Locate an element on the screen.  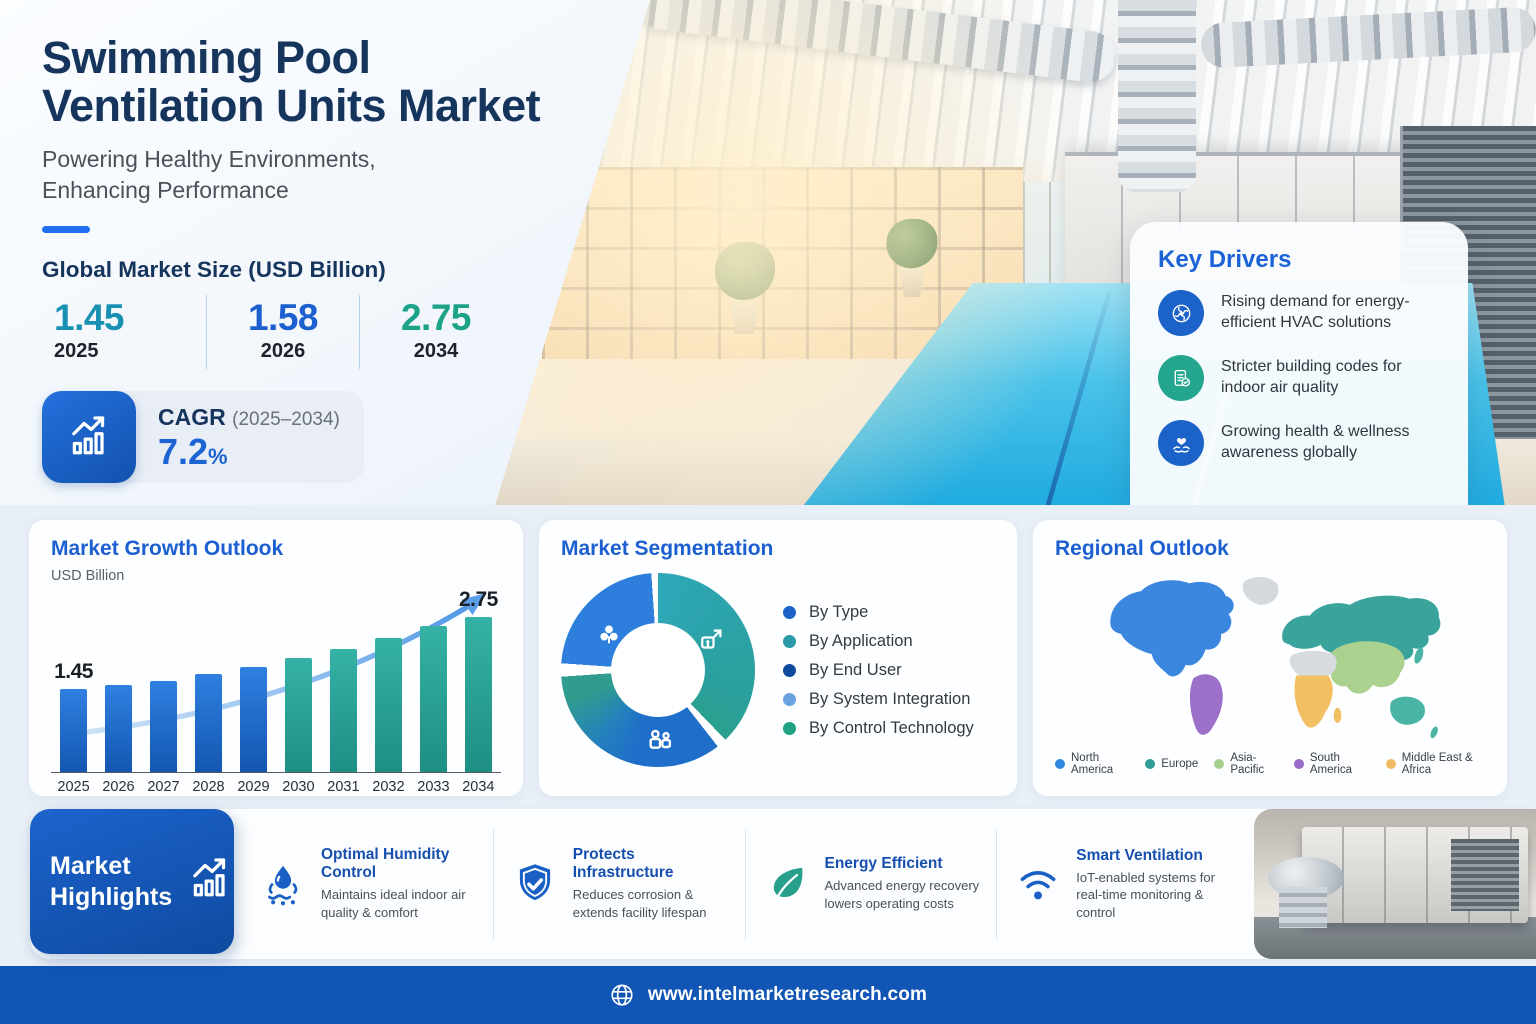
market-size-item: 2.75 2034 is located at coordinates (436, 332).